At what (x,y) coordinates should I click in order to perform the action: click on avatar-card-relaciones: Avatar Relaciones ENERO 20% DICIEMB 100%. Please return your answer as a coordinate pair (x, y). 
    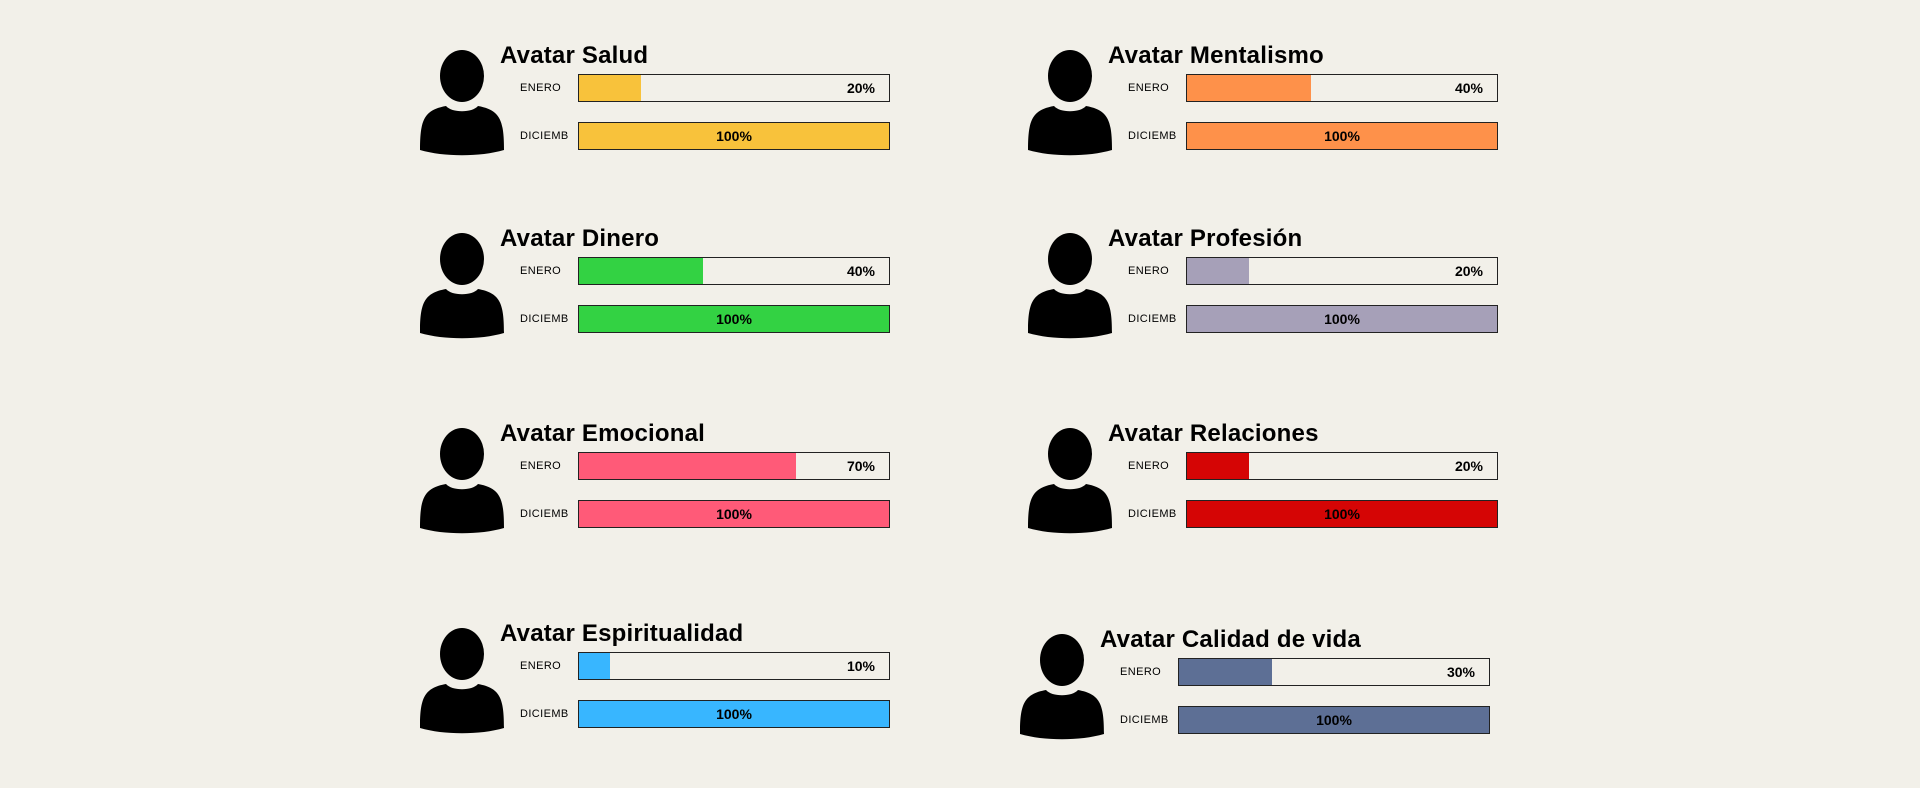
    Looking at the image, I should click on (1268, 477).